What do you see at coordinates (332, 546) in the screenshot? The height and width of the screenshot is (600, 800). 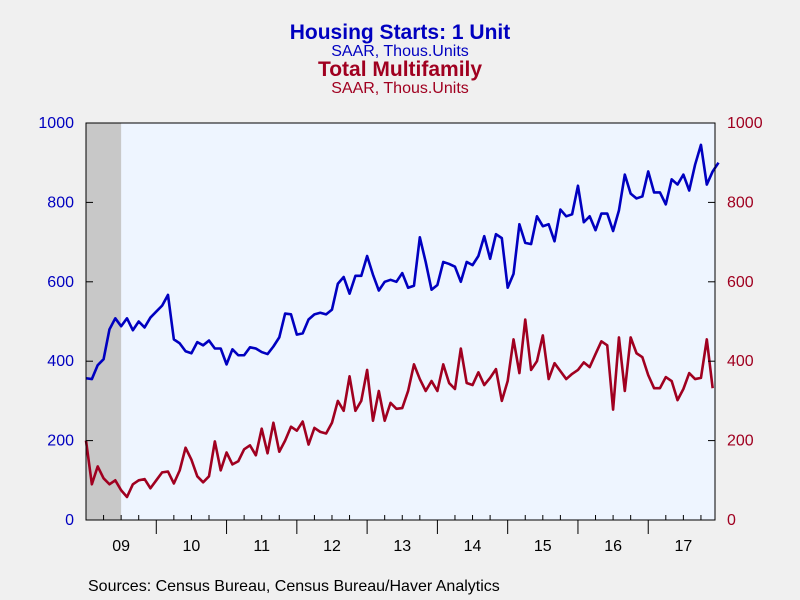 I see `x-tick-label: 12` at bounding box center [332, 546].